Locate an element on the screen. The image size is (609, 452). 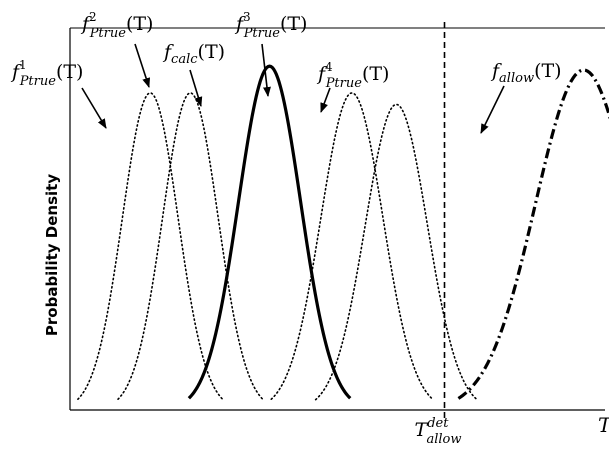
series-label-2: f2 Ptrue(T) is located at coordinates (116, 25).